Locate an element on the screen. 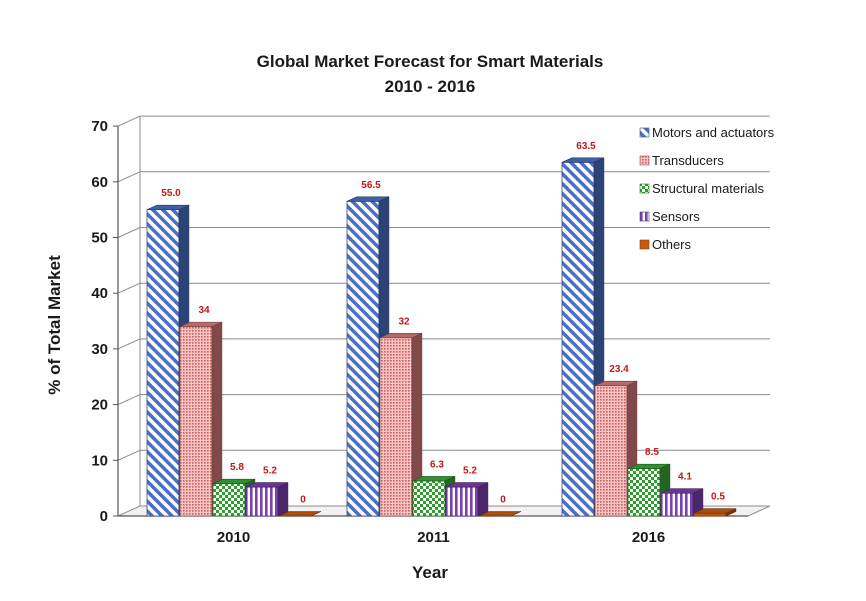 This screenshot has width=866, height=601. y-tick-label: 30 is located at coordinates (99, 349).